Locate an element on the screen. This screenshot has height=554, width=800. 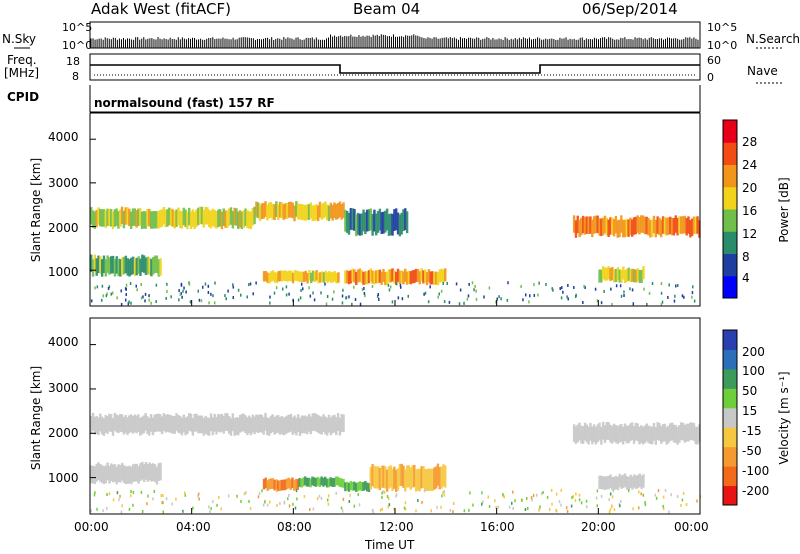
power-tick-20: 20 is located at coordinates (750, 188).